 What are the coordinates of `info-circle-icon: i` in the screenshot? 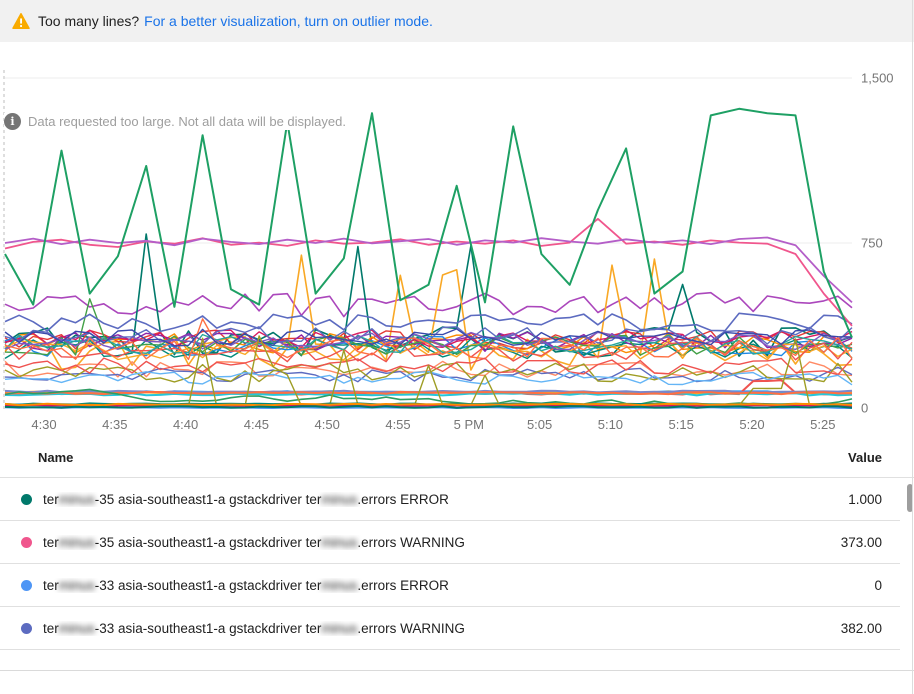 It's located at (12, 121).